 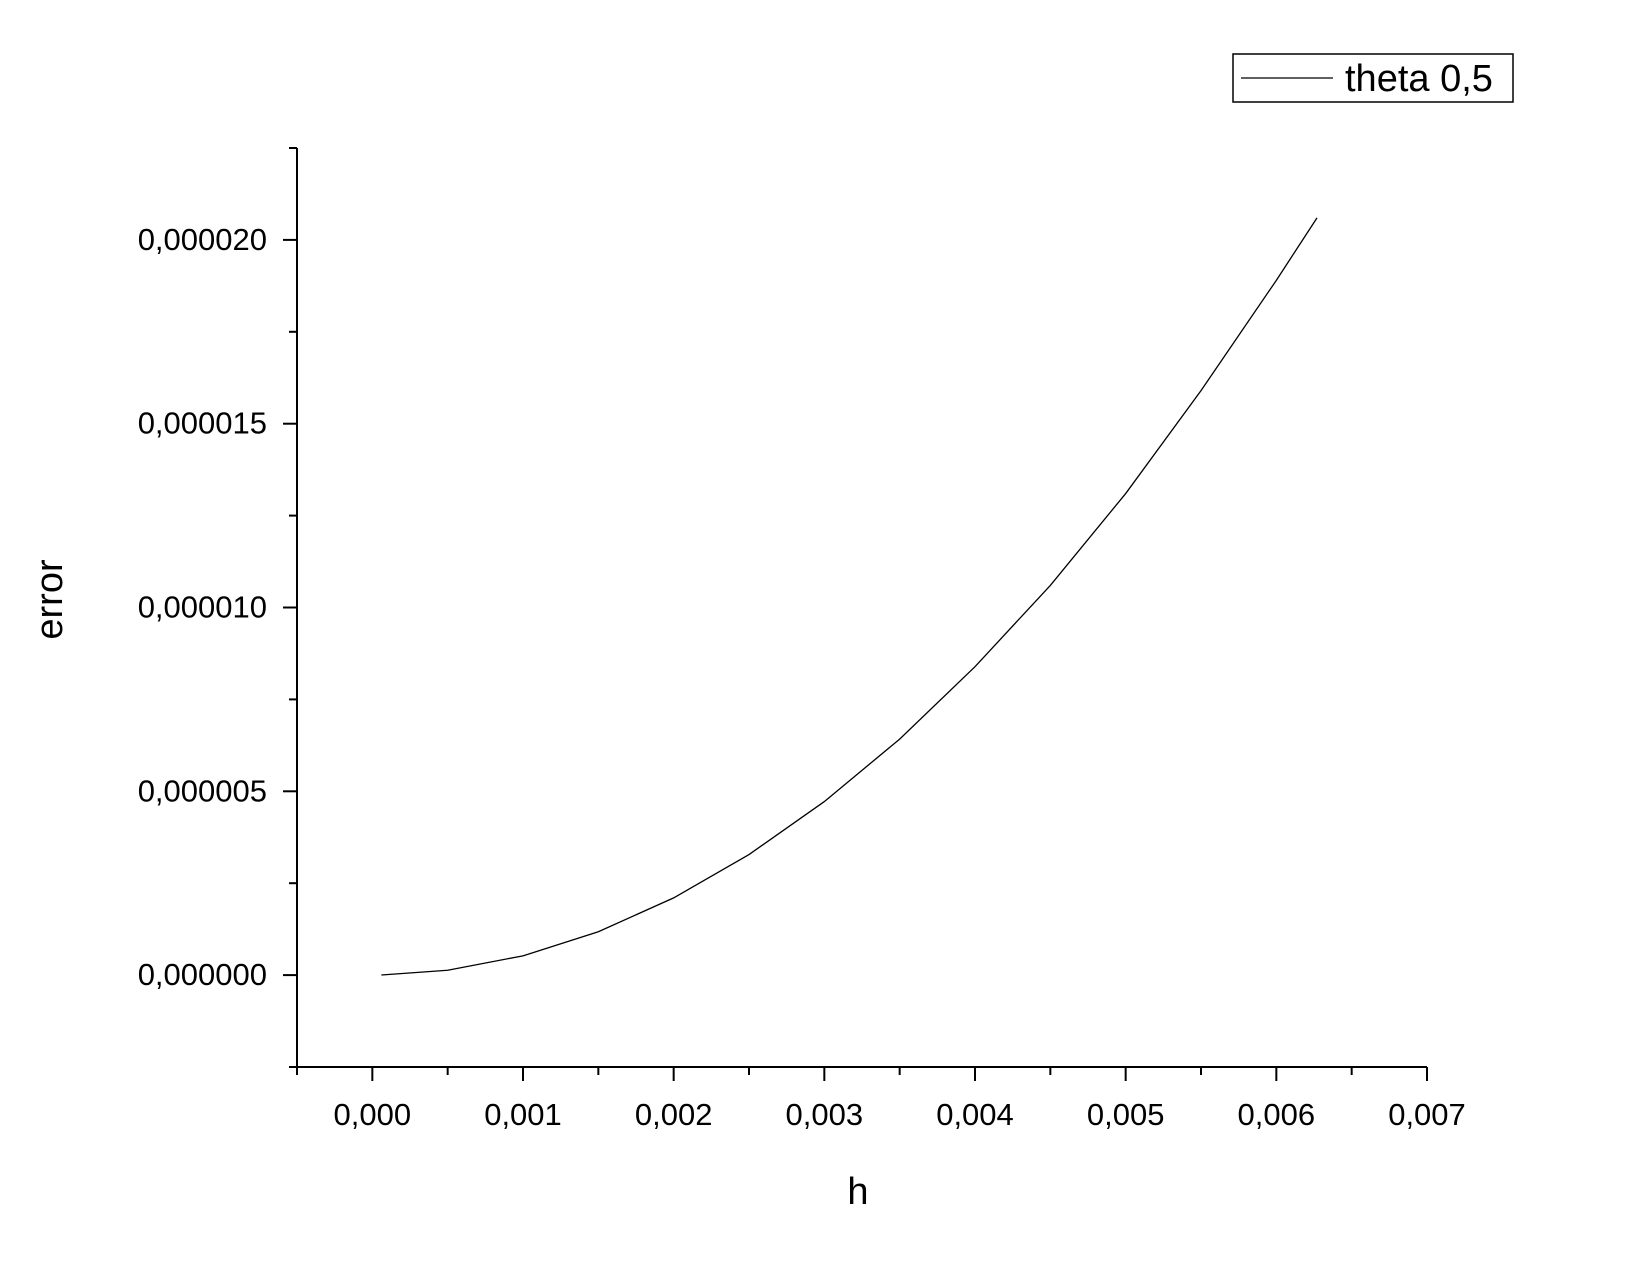 I want to click on x-tick-label: 0,004, so click(x=975, y=1114).